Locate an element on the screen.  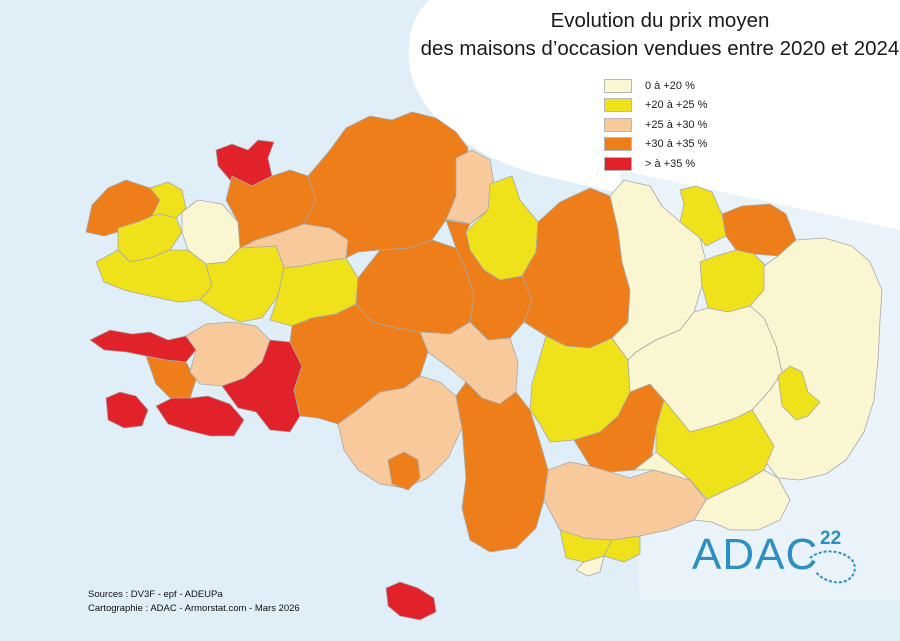
legend-item: +25 à +30 % is located at coordinates (655, 125).